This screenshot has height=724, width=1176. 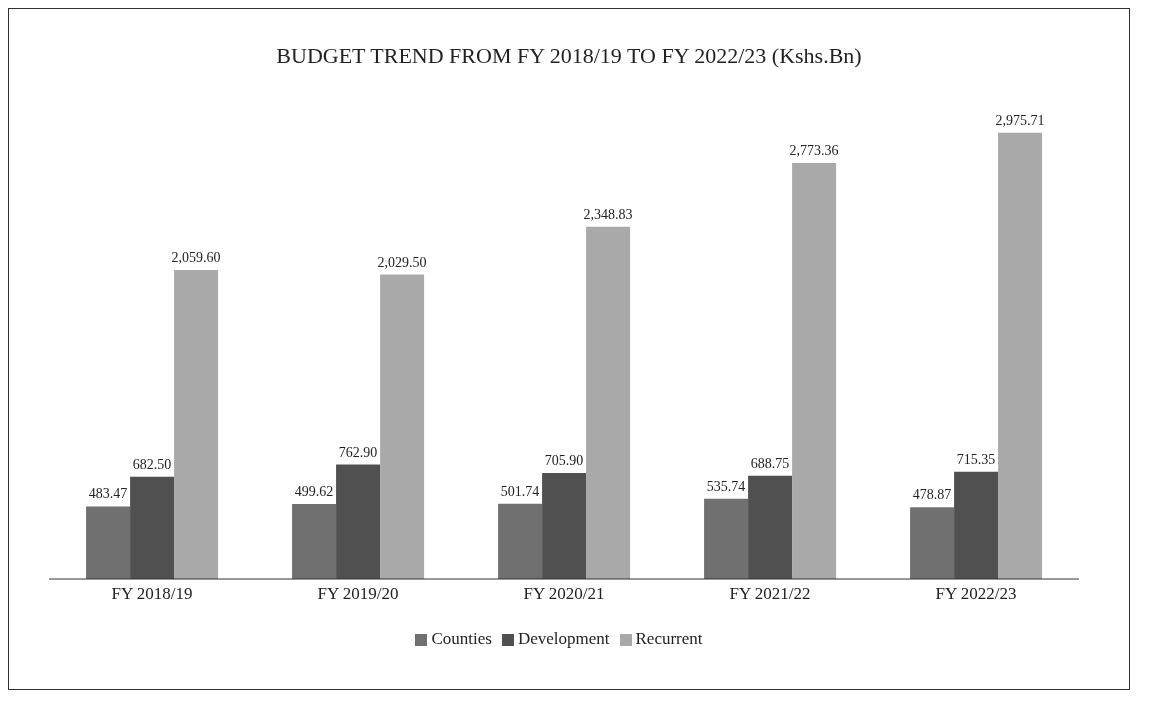 I want to click on data-label: 715.35, so click(x=976, y=459).